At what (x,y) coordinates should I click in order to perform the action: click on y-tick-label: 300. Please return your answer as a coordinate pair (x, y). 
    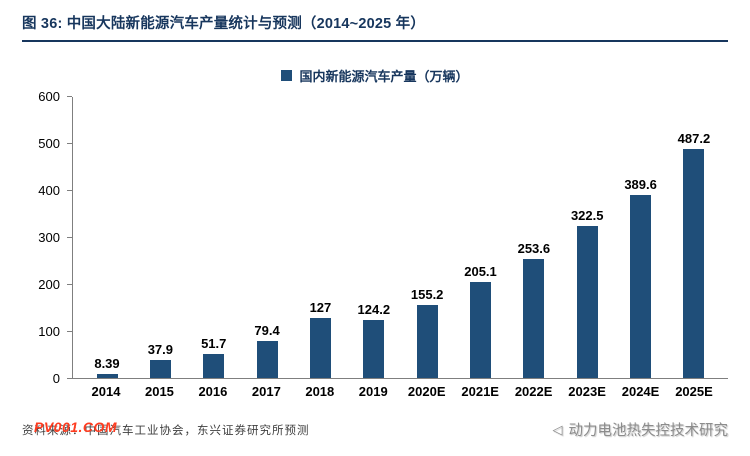
    Looking at the image, I should click on (49, 237).